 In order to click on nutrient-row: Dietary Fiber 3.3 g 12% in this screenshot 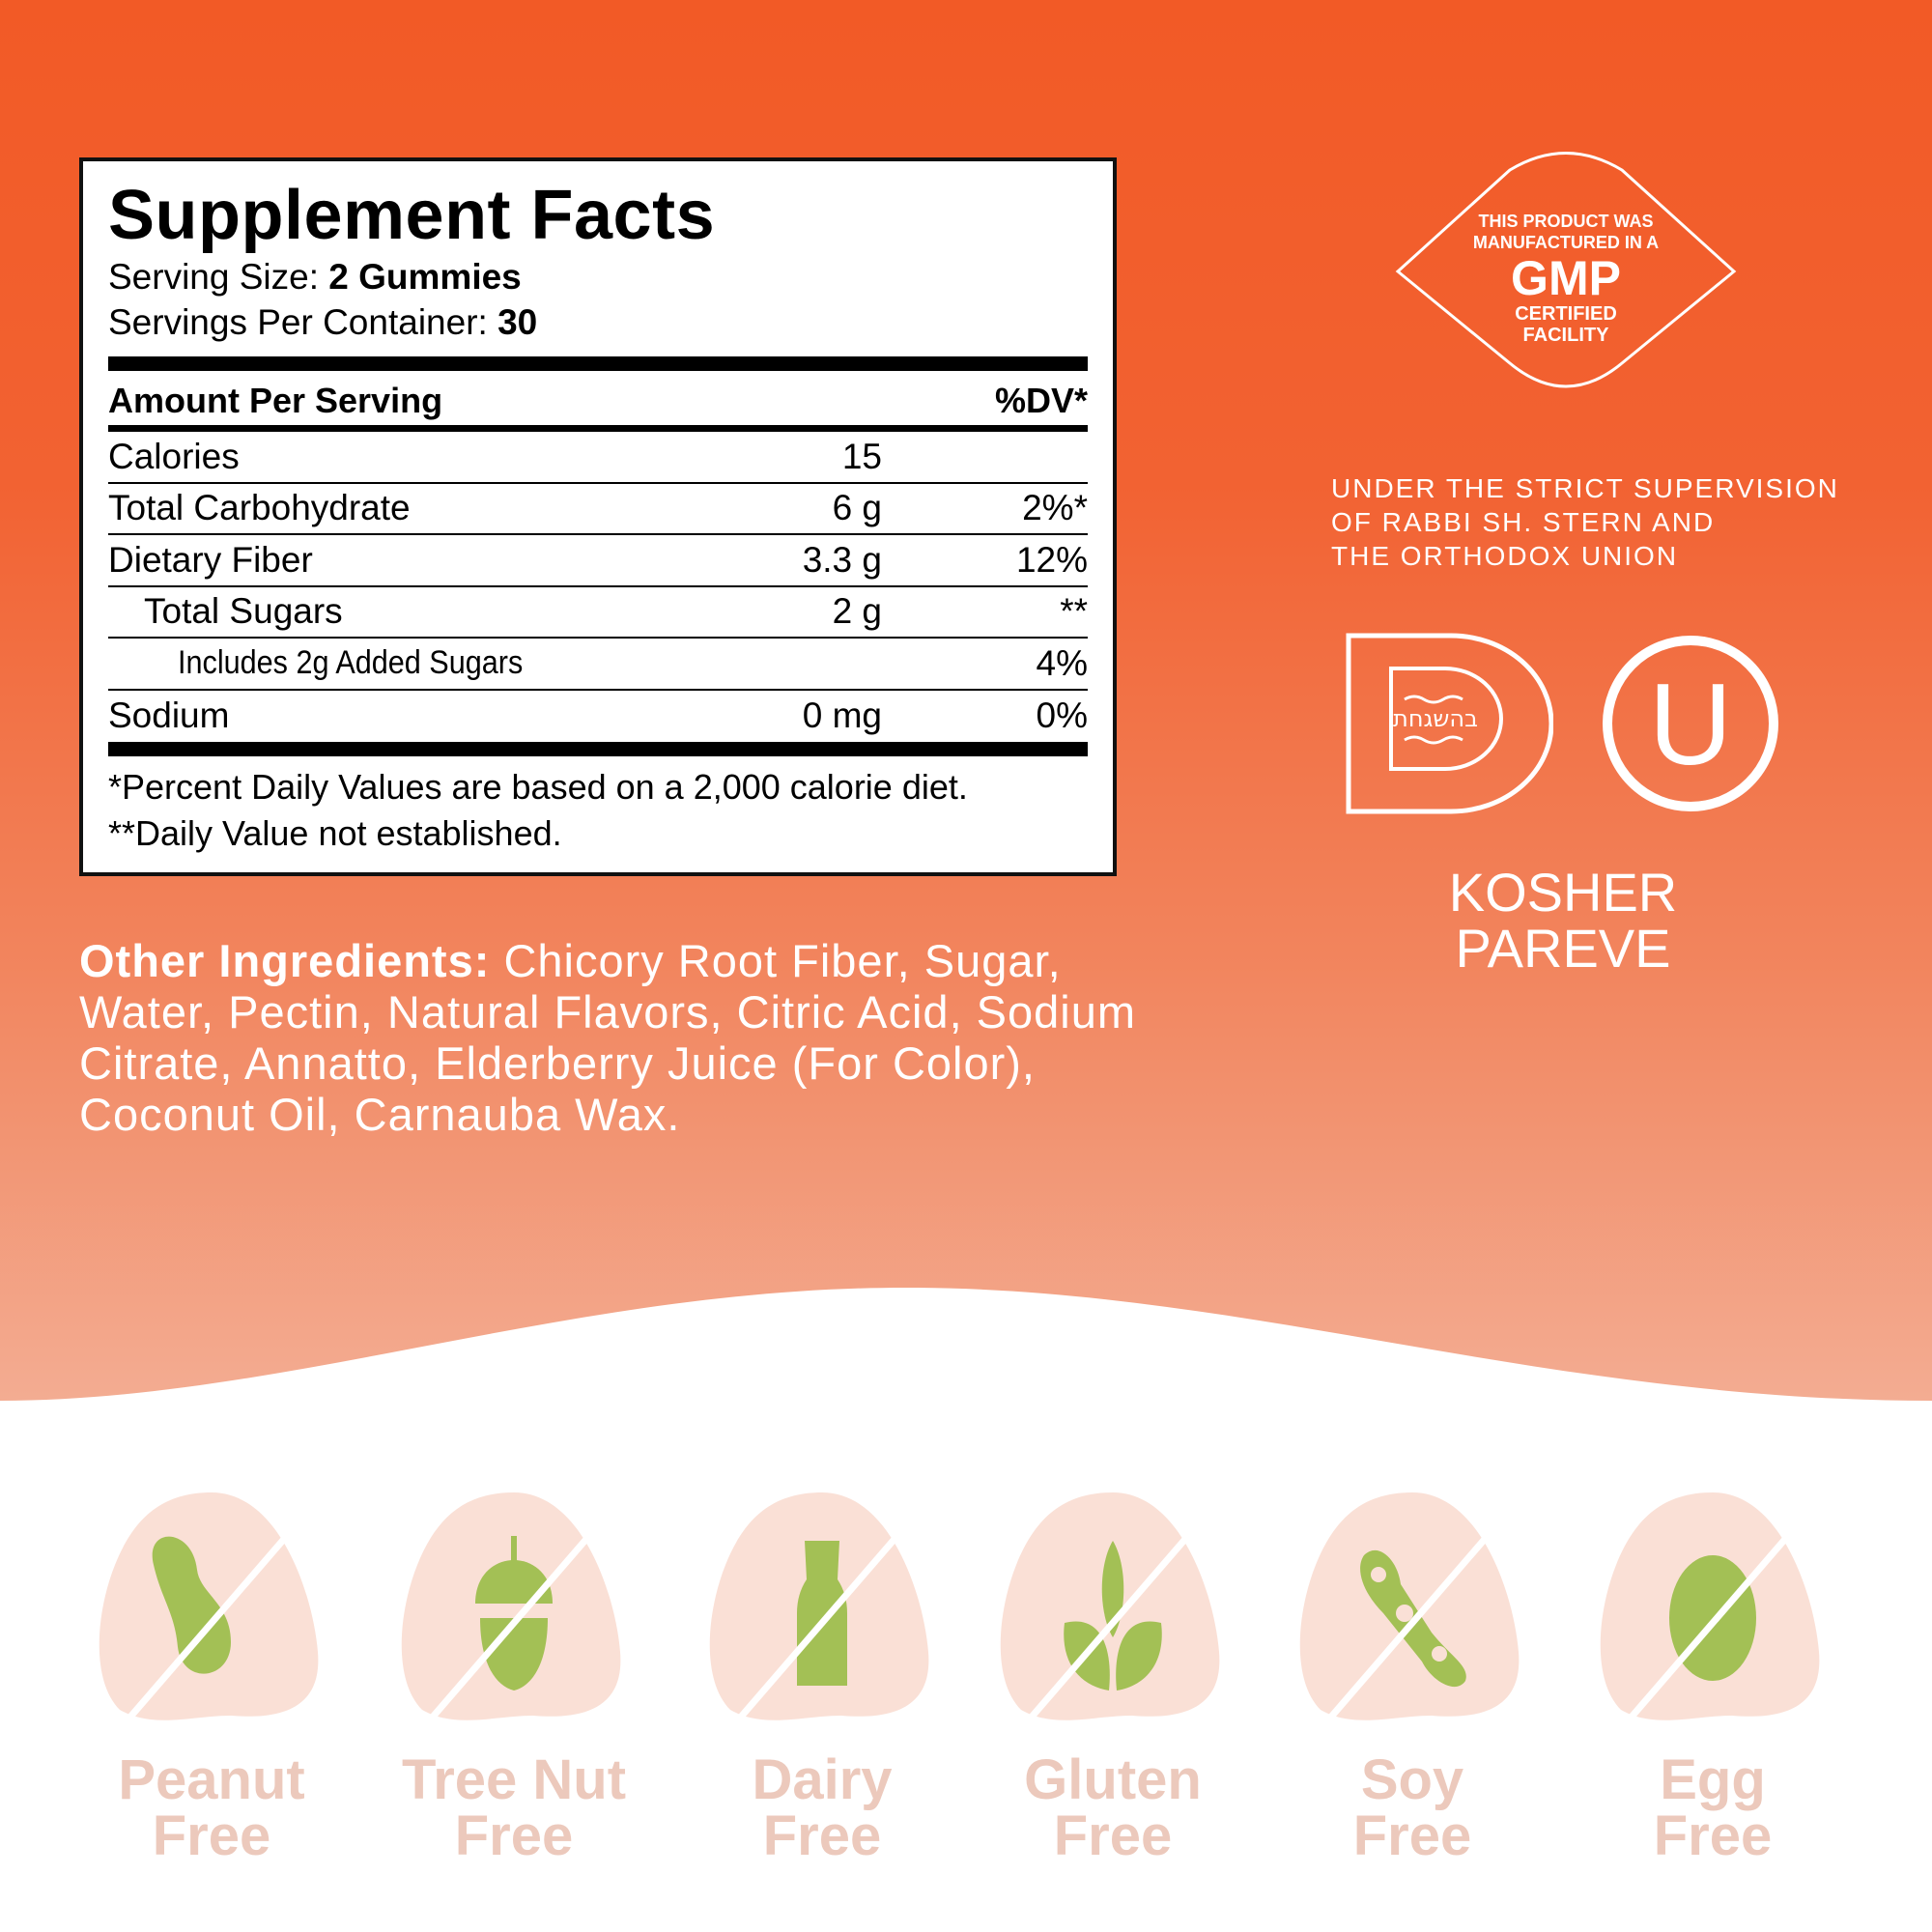, I will do `click(598, 561)`.